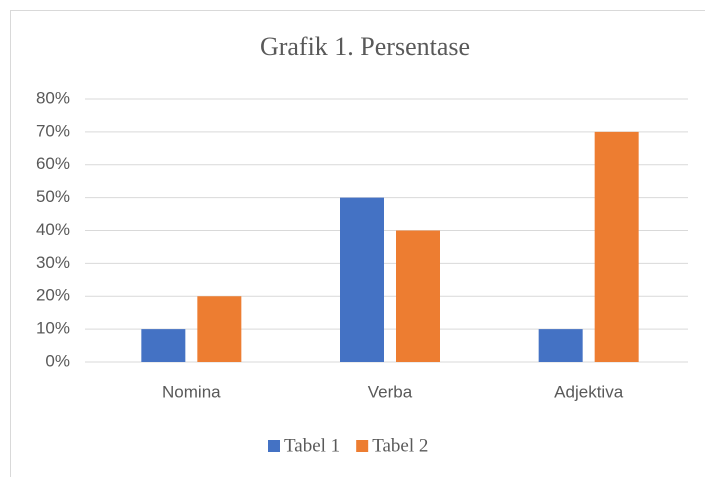 Image resolution: width=705 pixels, height=477 pixels. Describe the element at coordinates (191, 391) in the screenshot. I see `x-tick-label: Nomina` at that location.